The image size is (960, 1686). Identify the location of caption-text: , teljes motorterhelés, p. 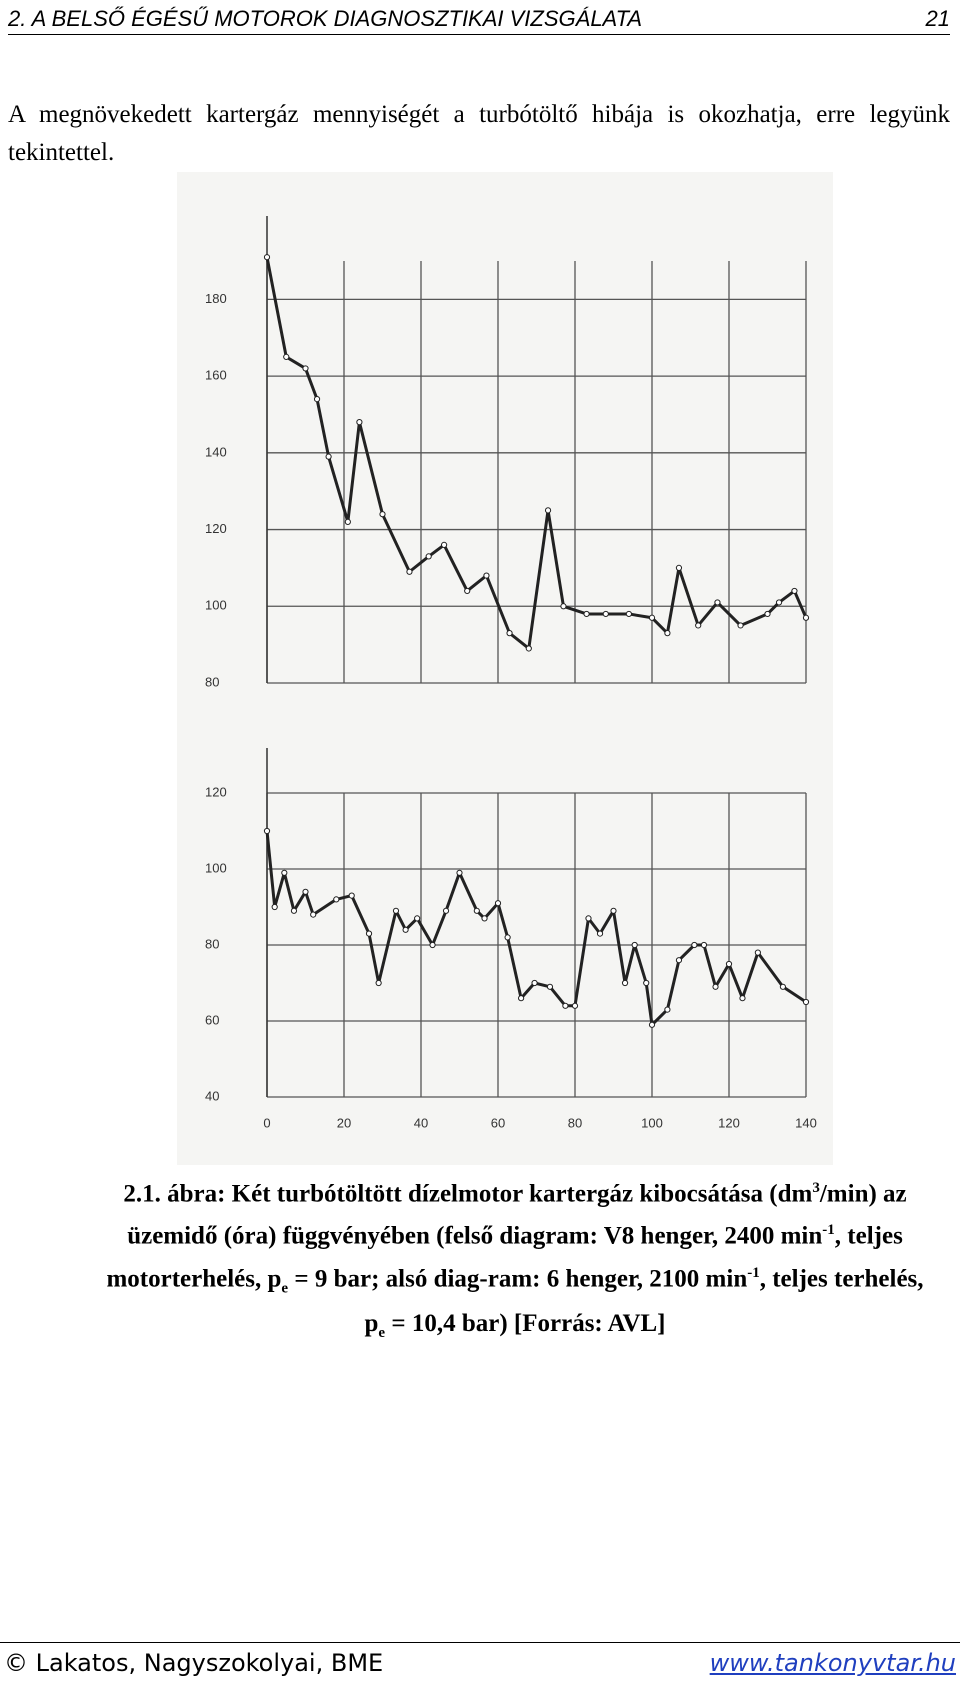
(504, 1257).